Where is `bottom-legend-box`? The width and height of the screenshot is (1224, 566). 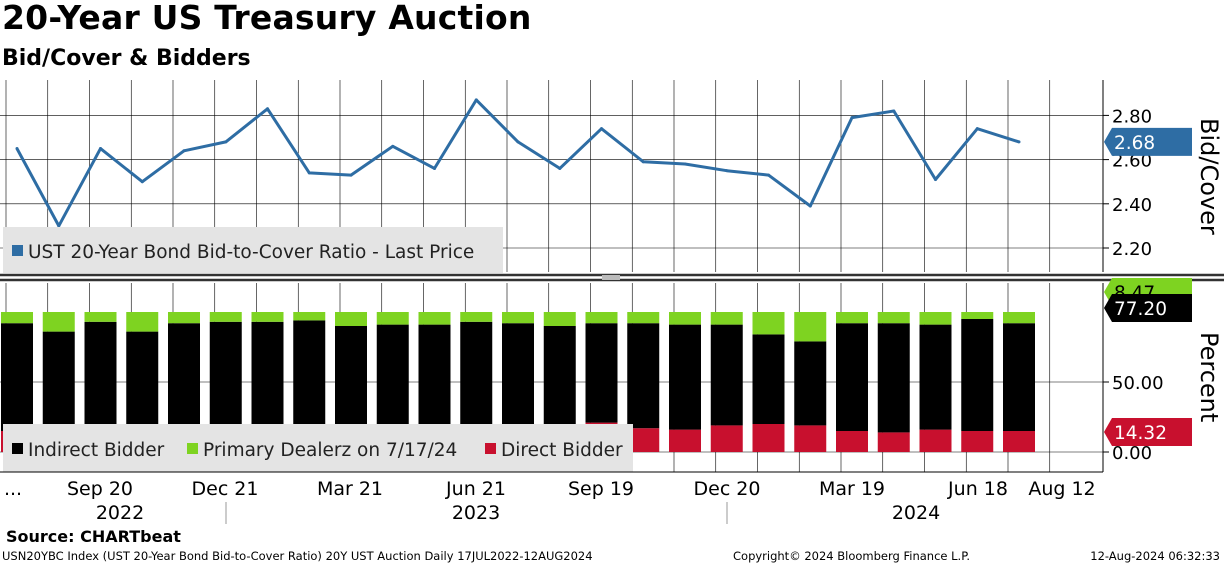
bottom-legend-box is located at coordinates (318, 448).